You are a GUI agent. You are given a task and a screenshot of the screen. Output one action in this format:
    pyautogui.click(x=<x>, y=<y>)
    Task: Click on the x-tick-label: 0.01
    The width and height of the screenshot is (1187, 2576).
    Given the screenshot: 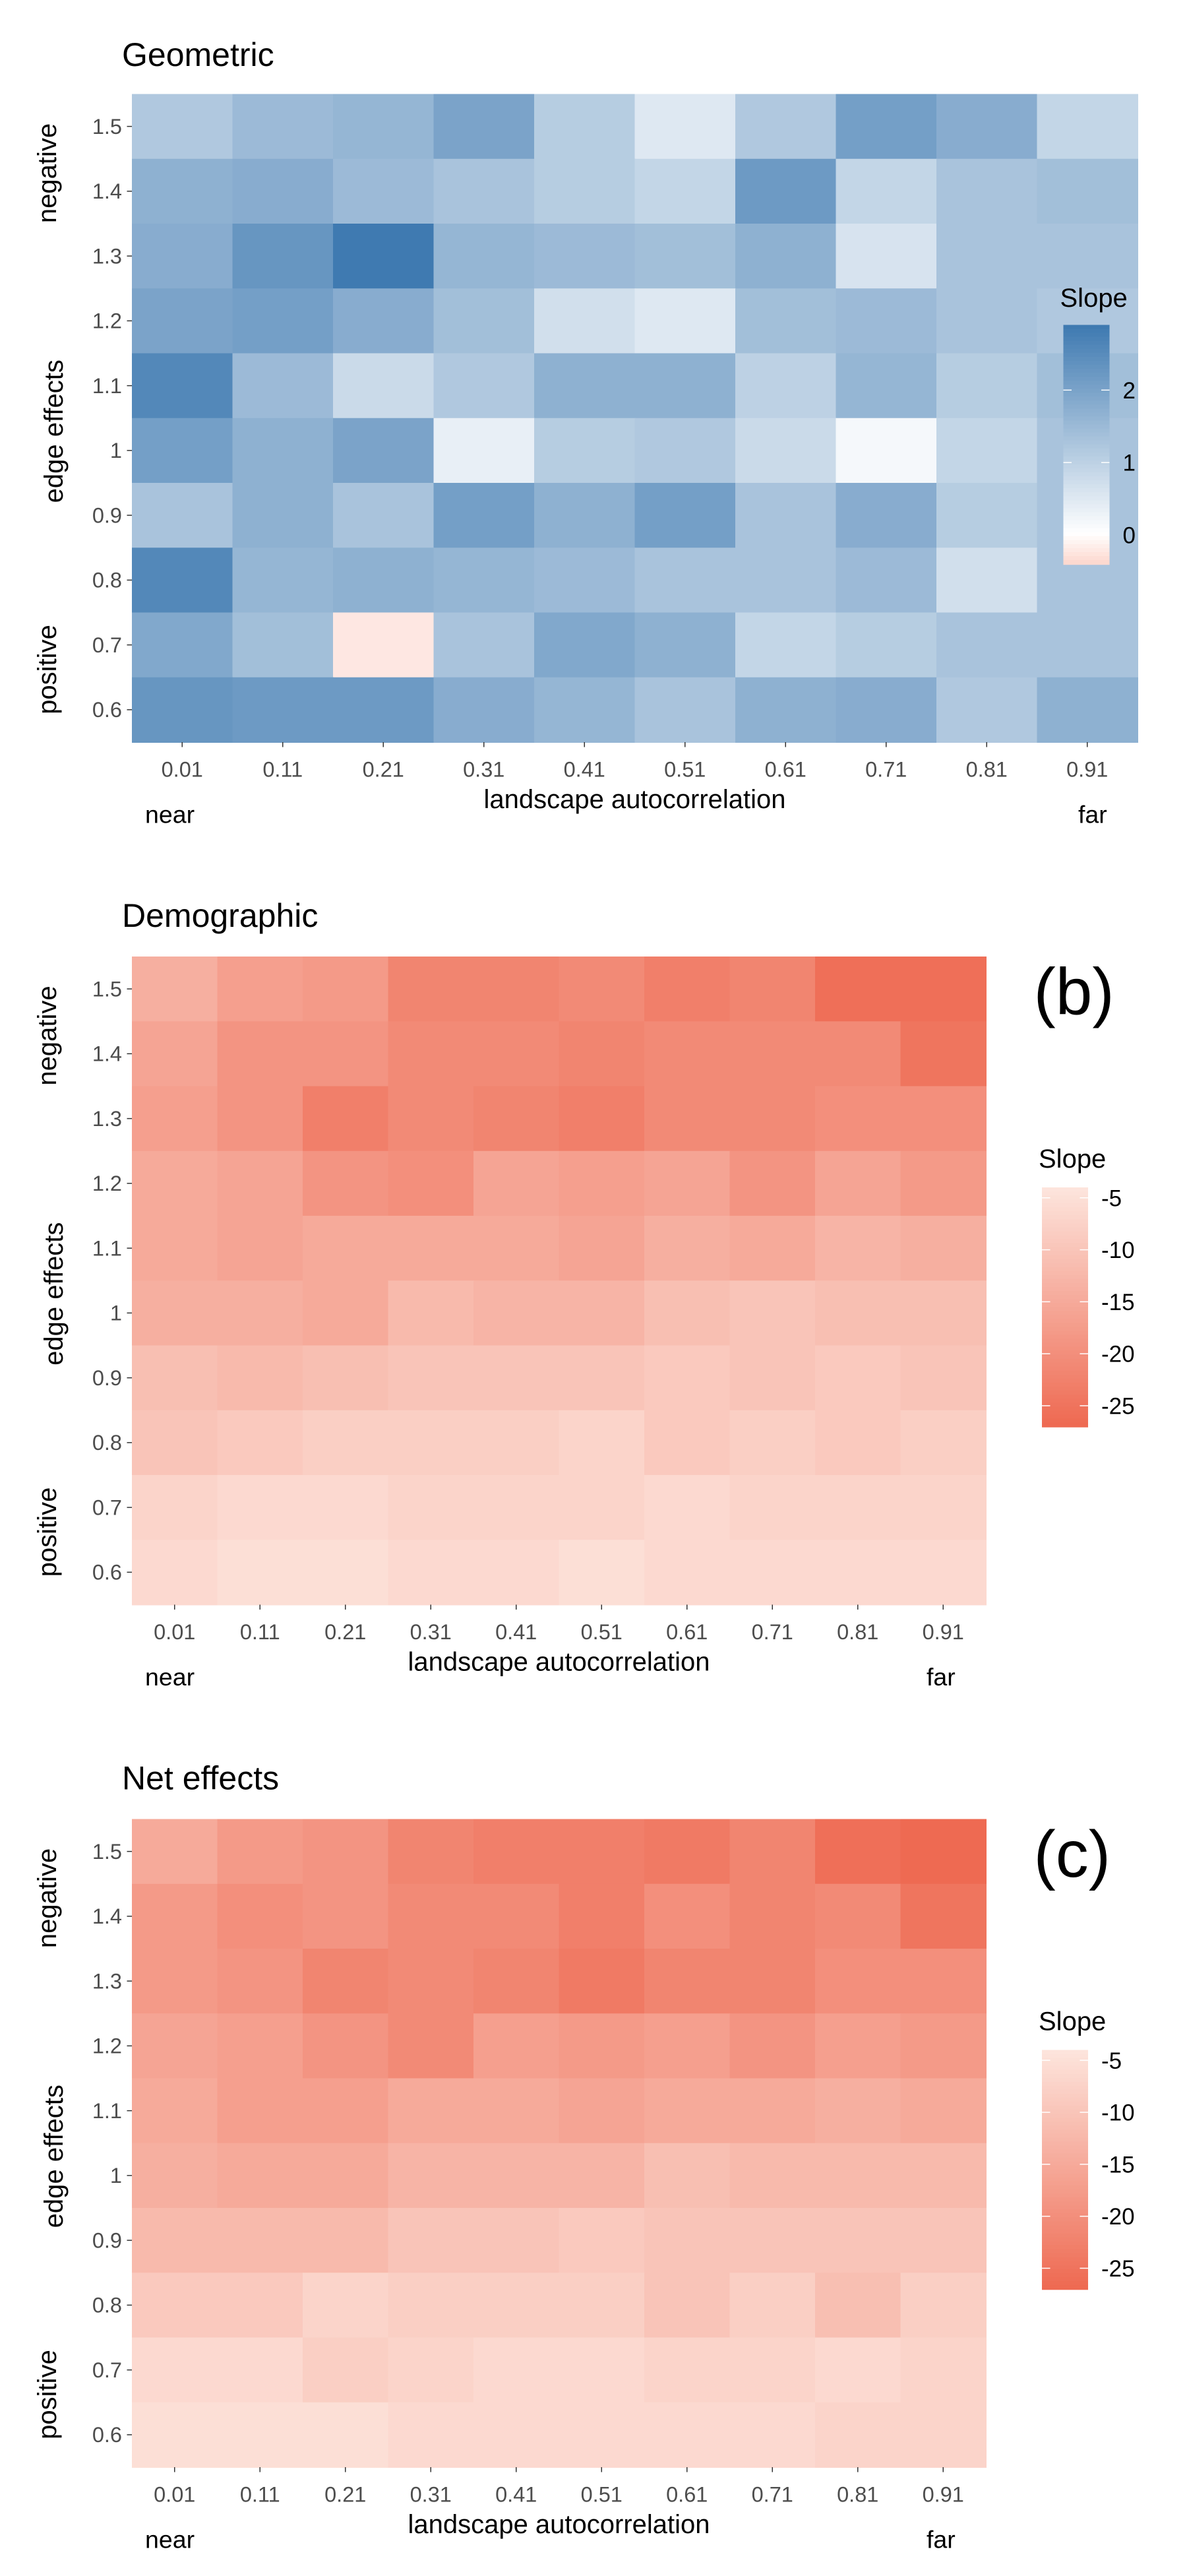 What is the action you would take?
    pyautogui.click(x=174, y=2495)
    